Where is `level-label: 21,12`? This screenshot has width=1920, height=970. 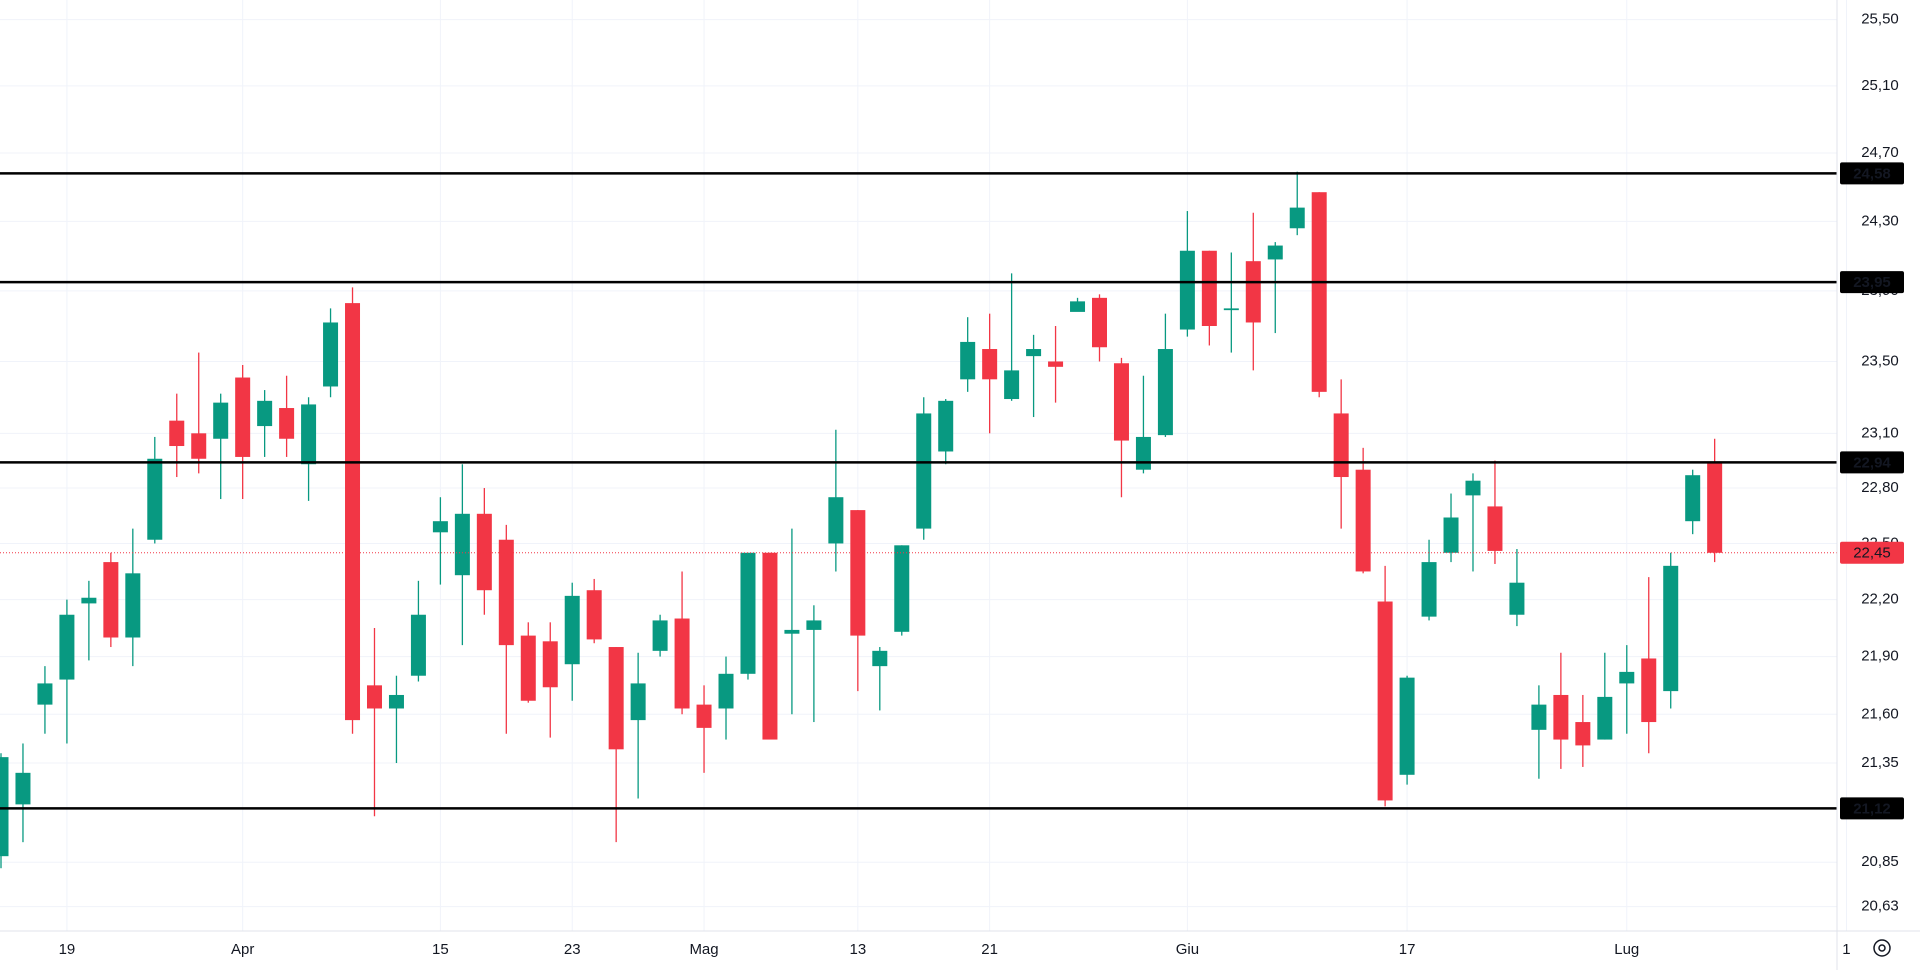
level-label: 21,12 is located at coordinates (1872, 808).